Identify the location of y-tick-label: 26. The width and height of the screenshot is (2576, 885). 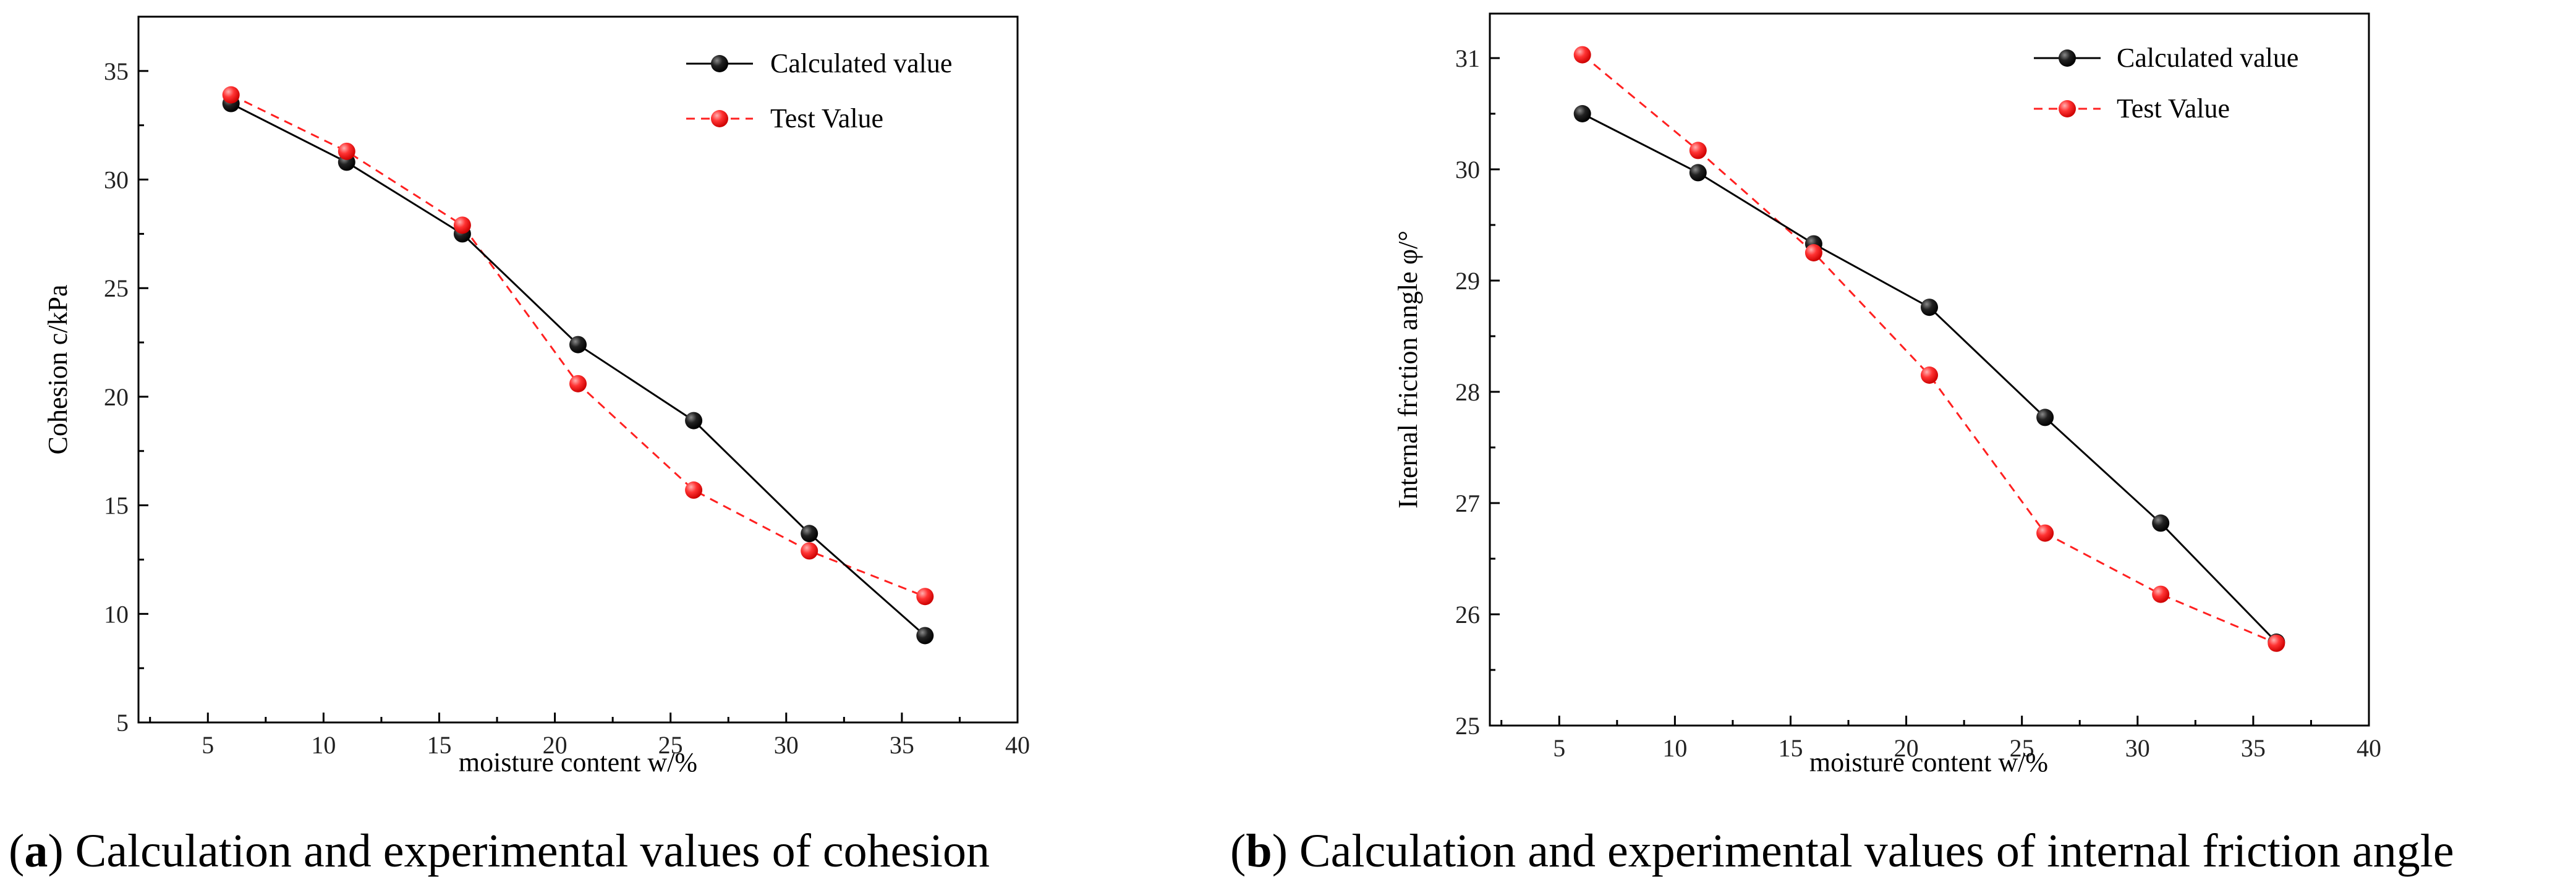
(1467, 615).